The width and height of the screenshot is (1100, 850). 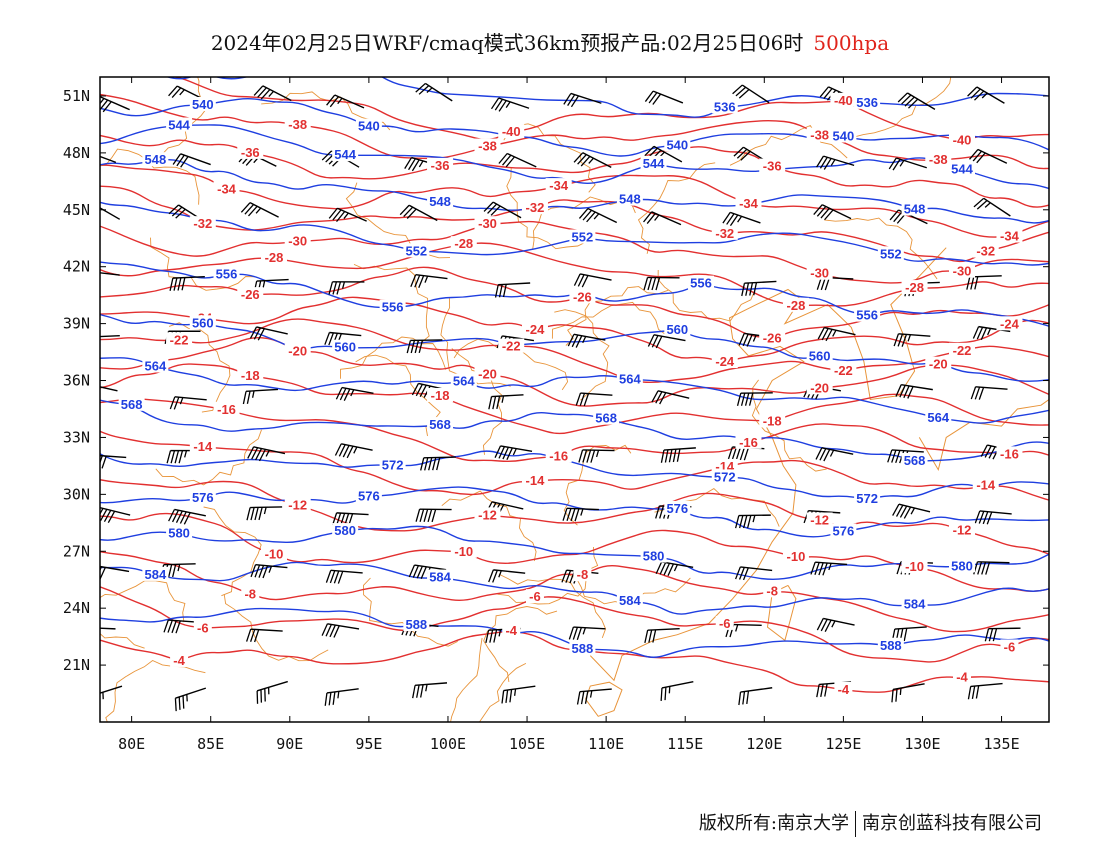 I want to click on lat-tick-label: 33N, so click(x=76, y=437).